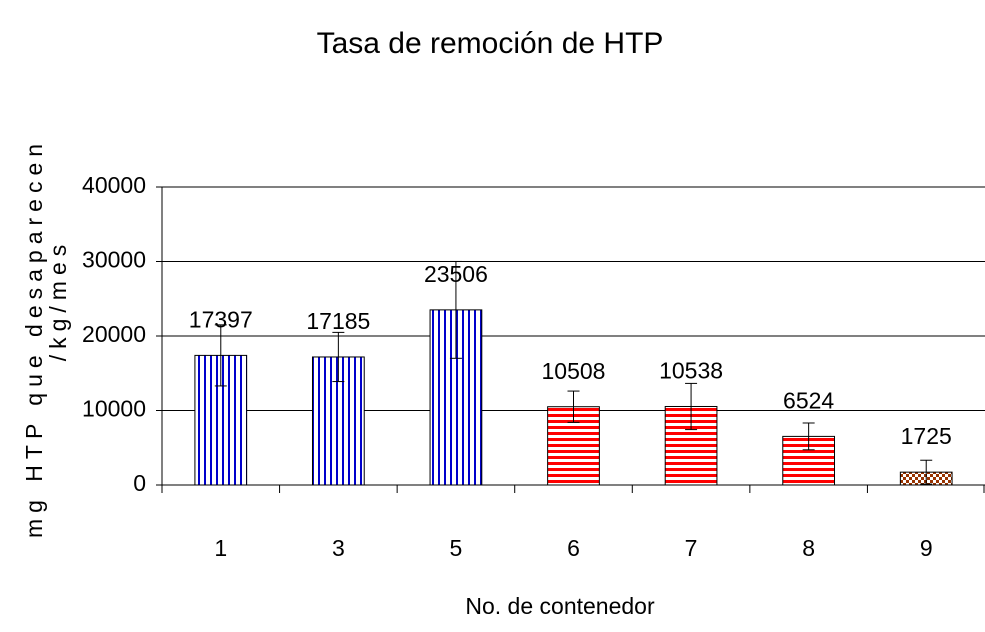 Image resolution: width=985 pixels, height=632 pixels. Describe the element at coordinates (490, 43) in the screenshot. I see `chart-title: Tasa de remoción de HTP` at that location.